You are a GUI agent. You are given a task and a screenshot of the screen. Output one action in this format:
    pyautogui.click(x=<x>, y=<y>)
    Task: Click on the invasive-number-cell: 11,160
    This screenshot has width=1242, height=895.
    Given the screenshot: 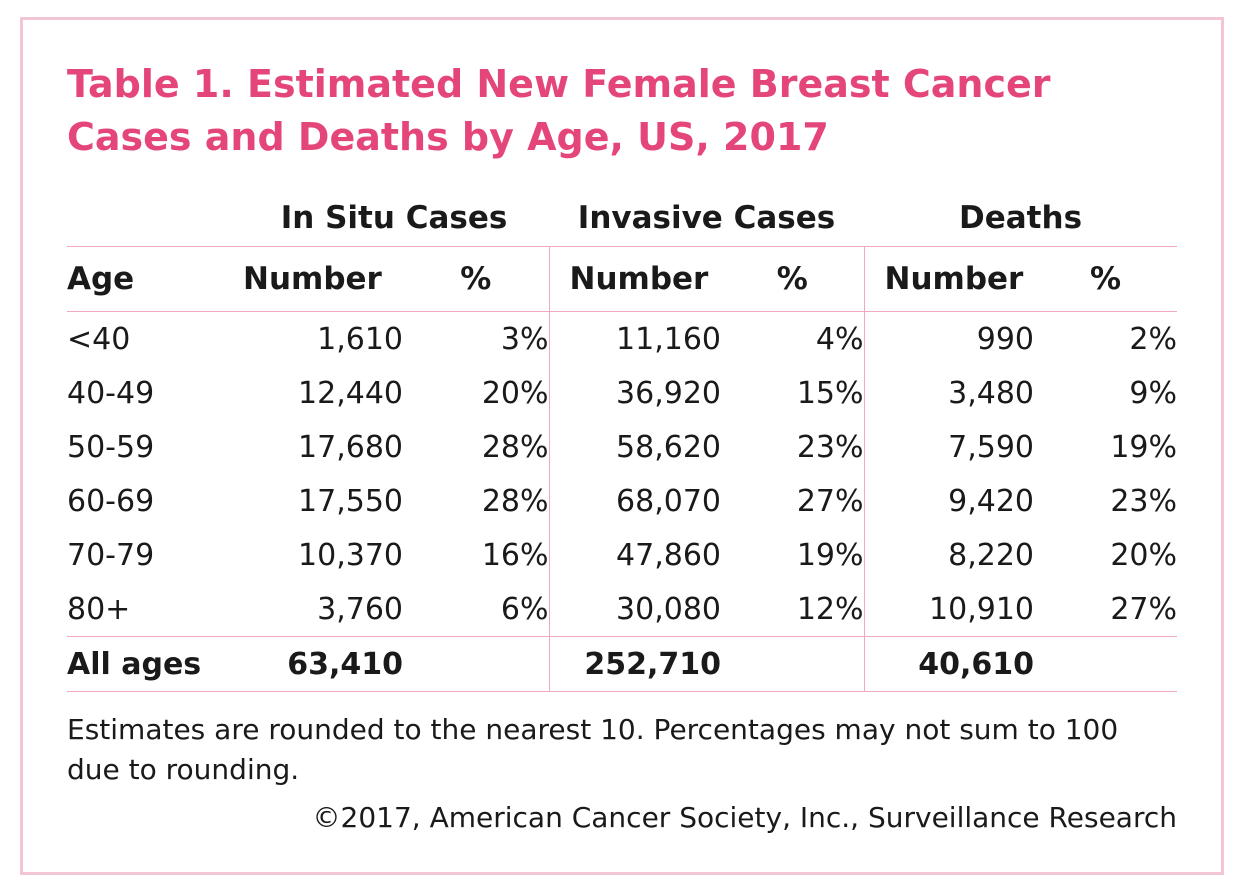 What is the action you would take?
    pyautogui.click(x=635, y=338)
    